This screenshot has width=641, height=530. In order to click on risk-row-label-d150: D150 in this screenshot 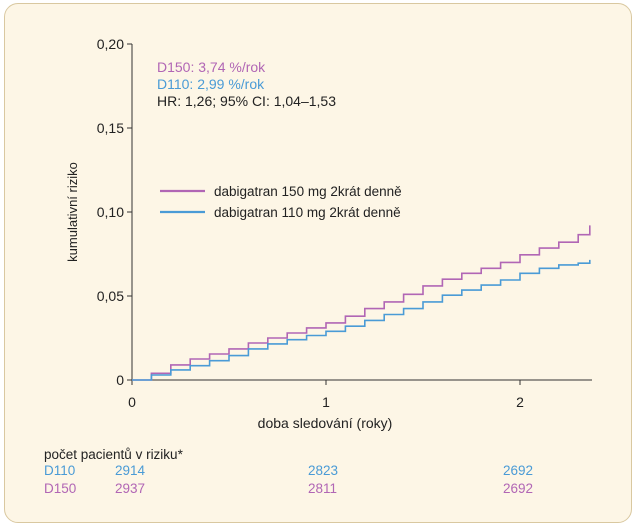, I will do `click(60, 488)`.